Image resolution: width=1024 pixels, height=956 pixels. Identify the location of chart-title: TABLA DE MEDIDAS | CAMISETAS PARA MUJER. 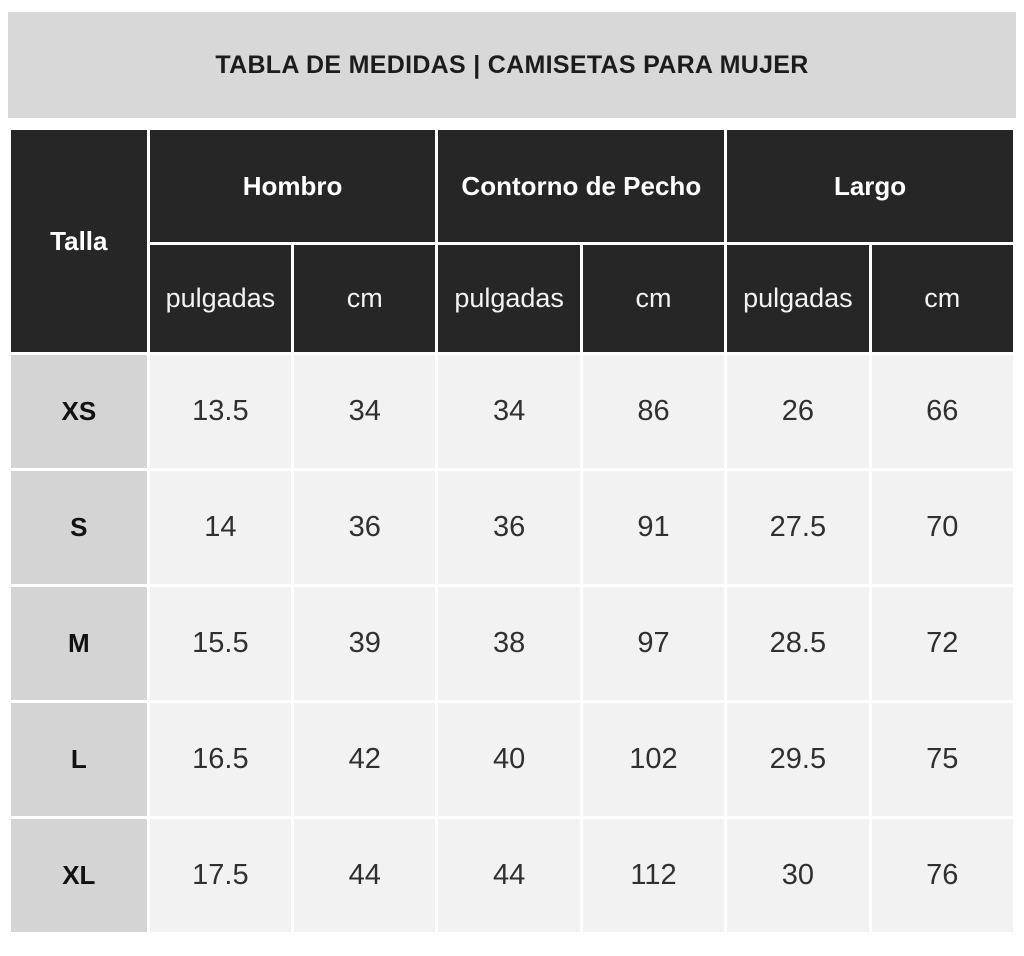
(512, 64).